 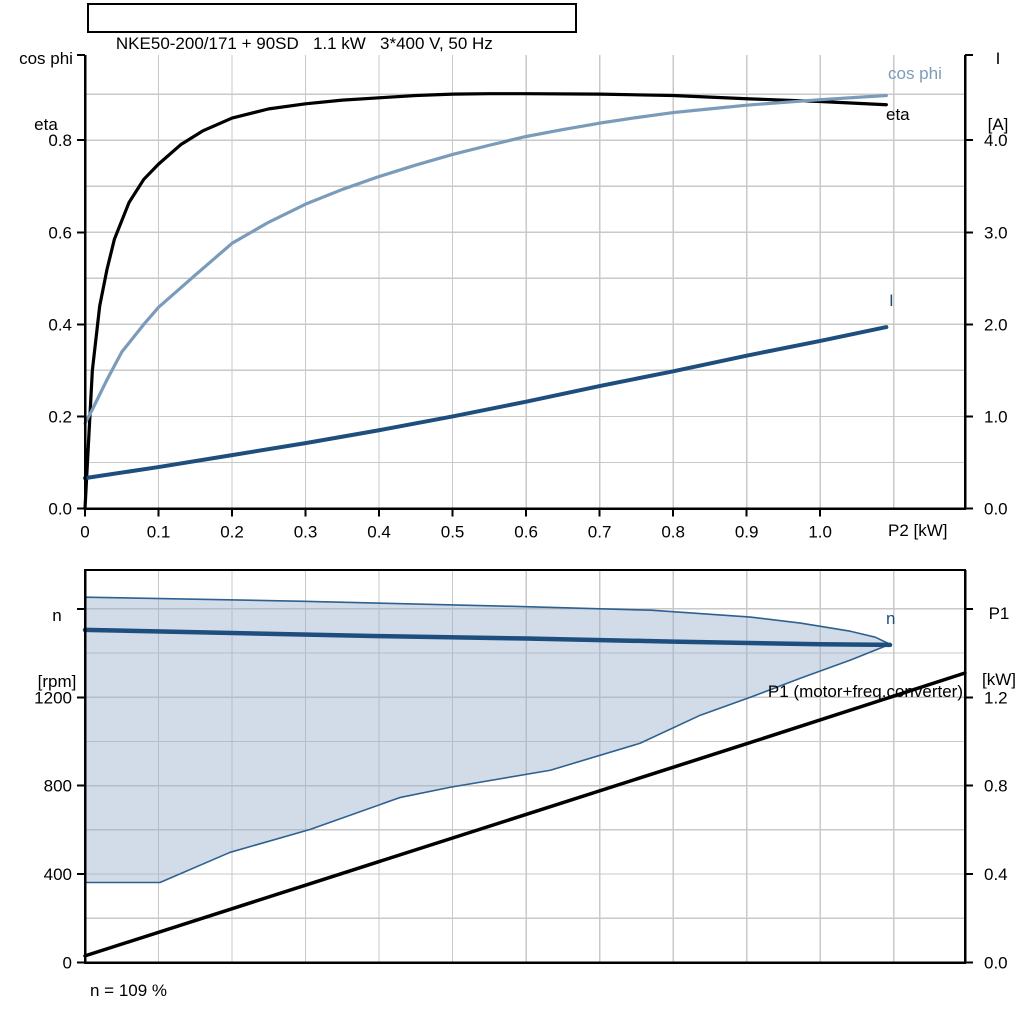 I want to click on y-left-axis-title-bottom-chart: n [rpm], so click(x=57, y=648).